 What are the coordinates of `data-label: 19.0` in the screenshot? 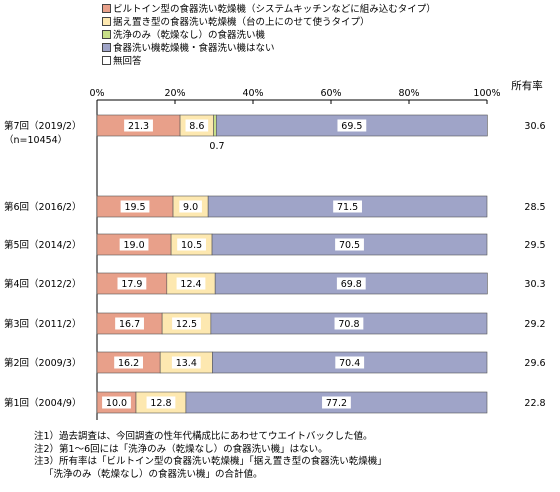 It's located at (133, 245).